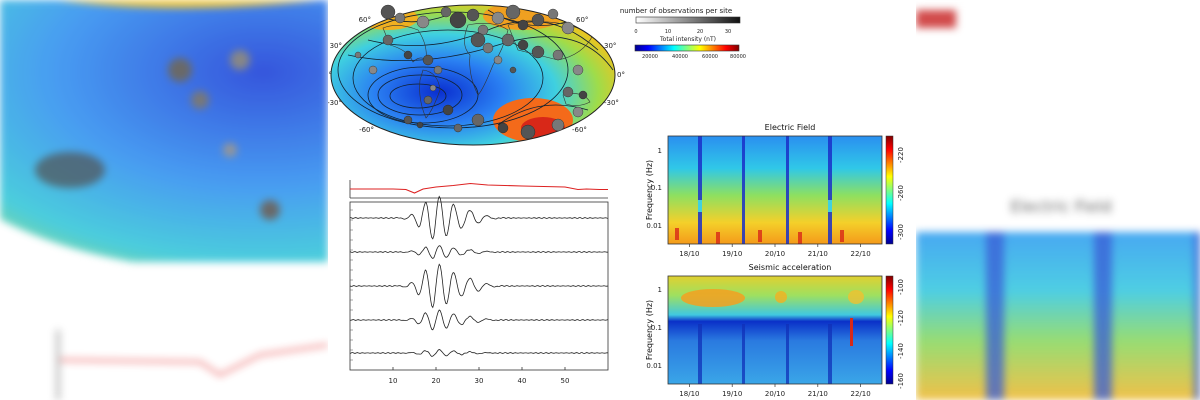 The height and width of the screenshot is (400, 1200). What do you see at coordinates (901, 381) in the screenshot?
I see `sa-cbar-tick-160: -160` at bounding box center [901, 381].